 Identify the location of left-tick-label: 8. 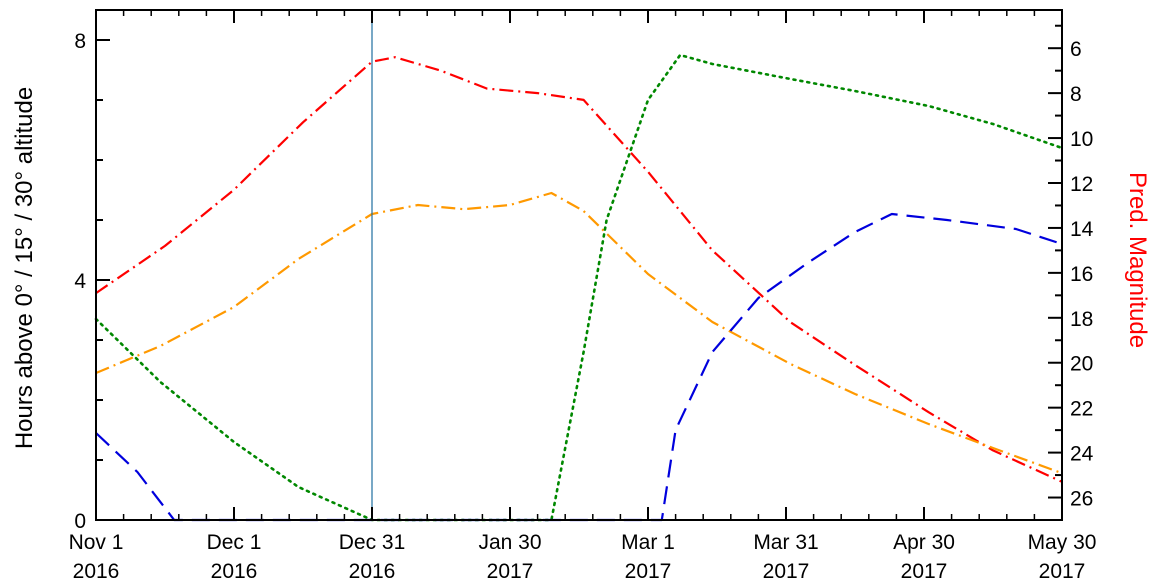
(80, 41).